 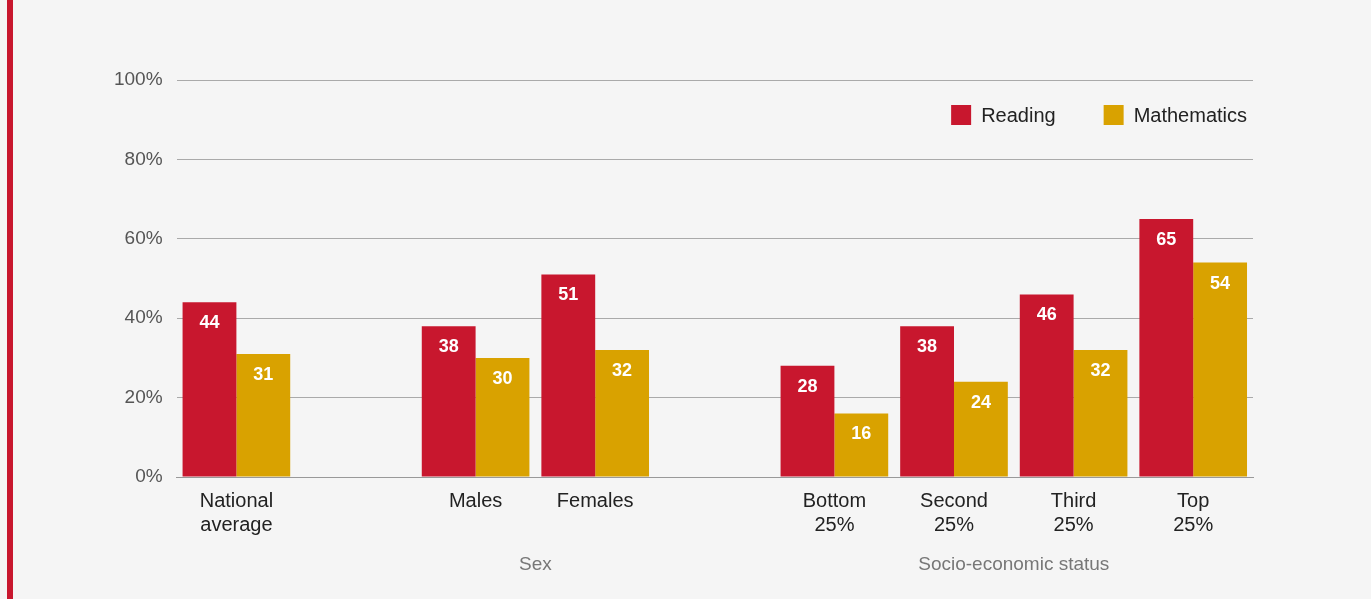 What do you see at coordinates (502, 377) in the screenshot?
I see `data-label: 30` at bounding box center [502, 377].